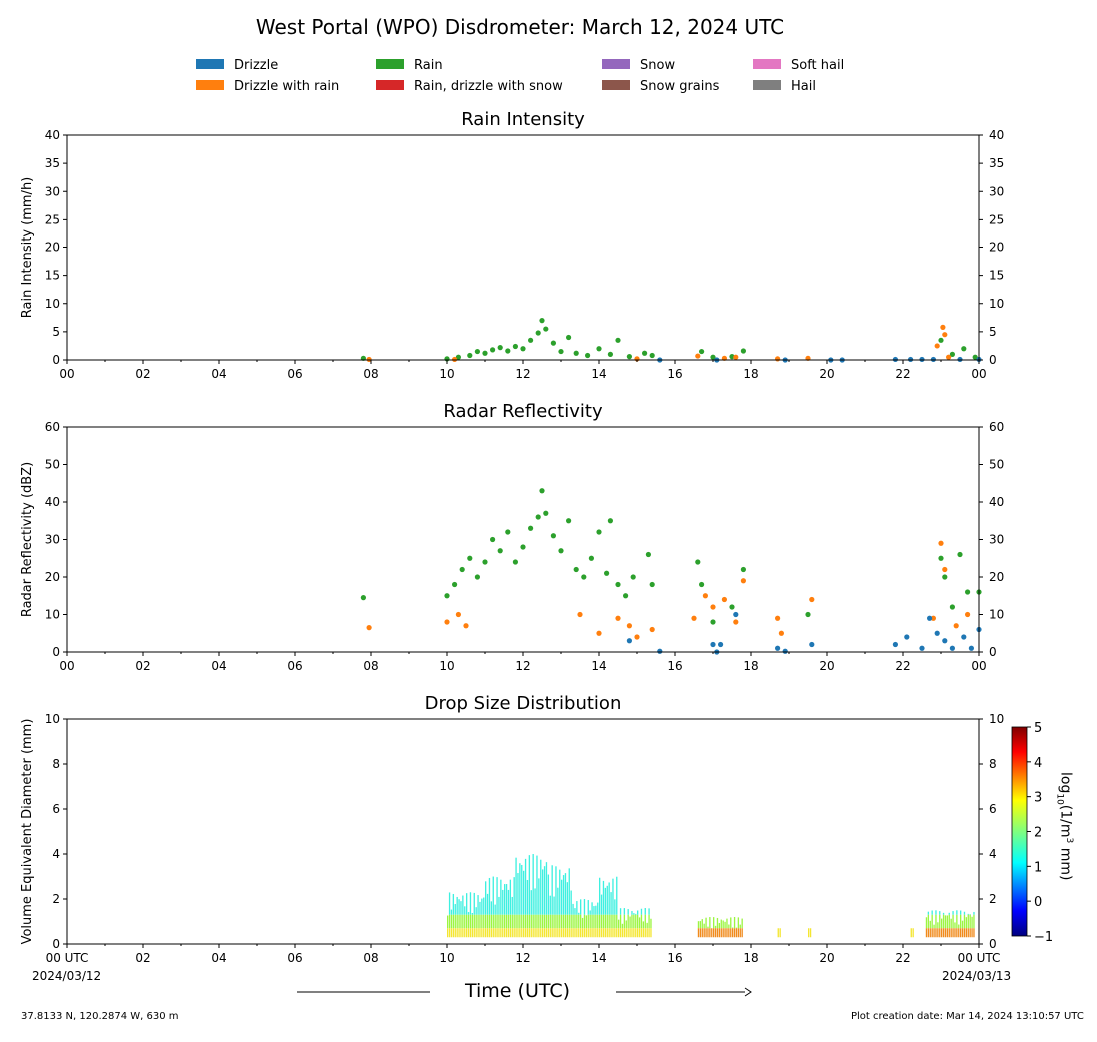 Image resolution: width=1097 pixels, height=1042 pixels. I want to click on y-tick-label: 60, so click(52, 427).